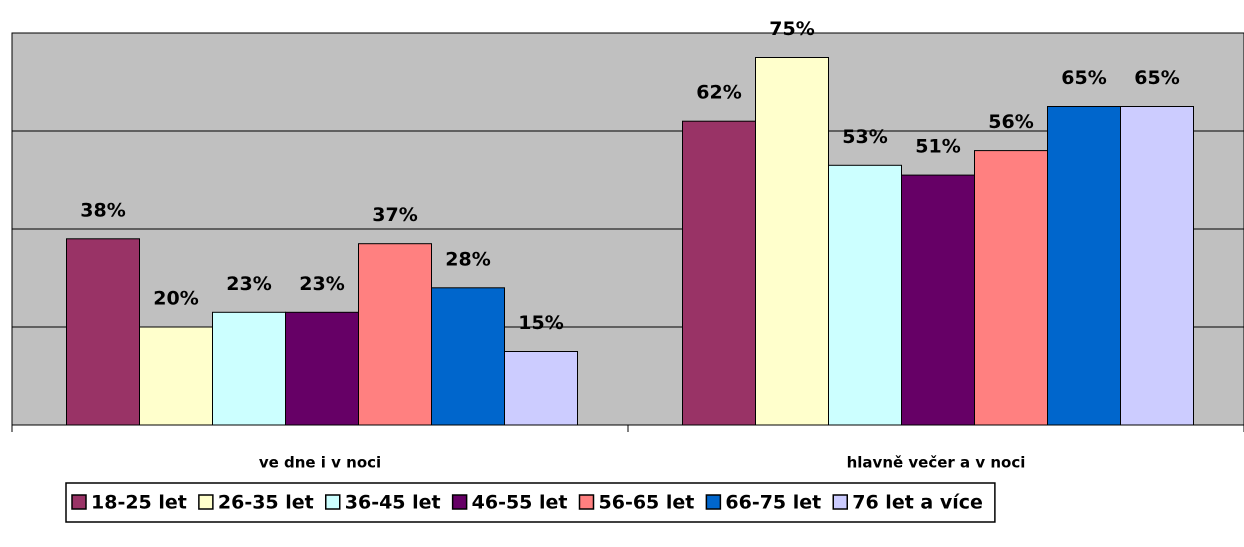 This screenshot has height=547, width=1244. Describe the element at coordinates (102, 210) in the screenshot. I see `data-label: 38%` at that location.